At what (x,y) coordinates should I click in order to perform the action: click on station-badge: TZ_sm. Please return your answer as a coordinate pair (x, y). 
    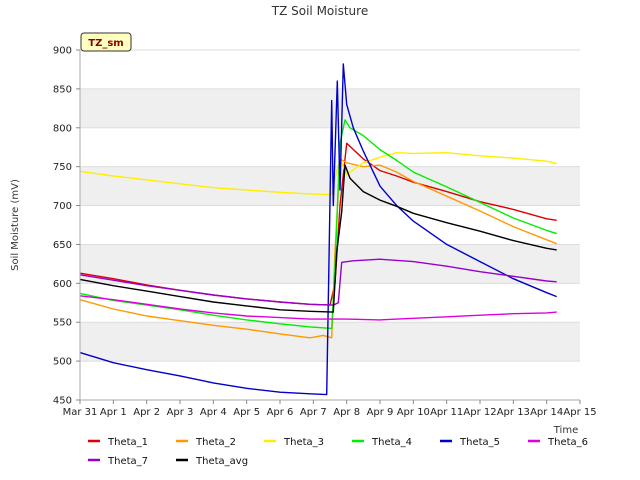
    Looking at the image, I should click on (106, 42).